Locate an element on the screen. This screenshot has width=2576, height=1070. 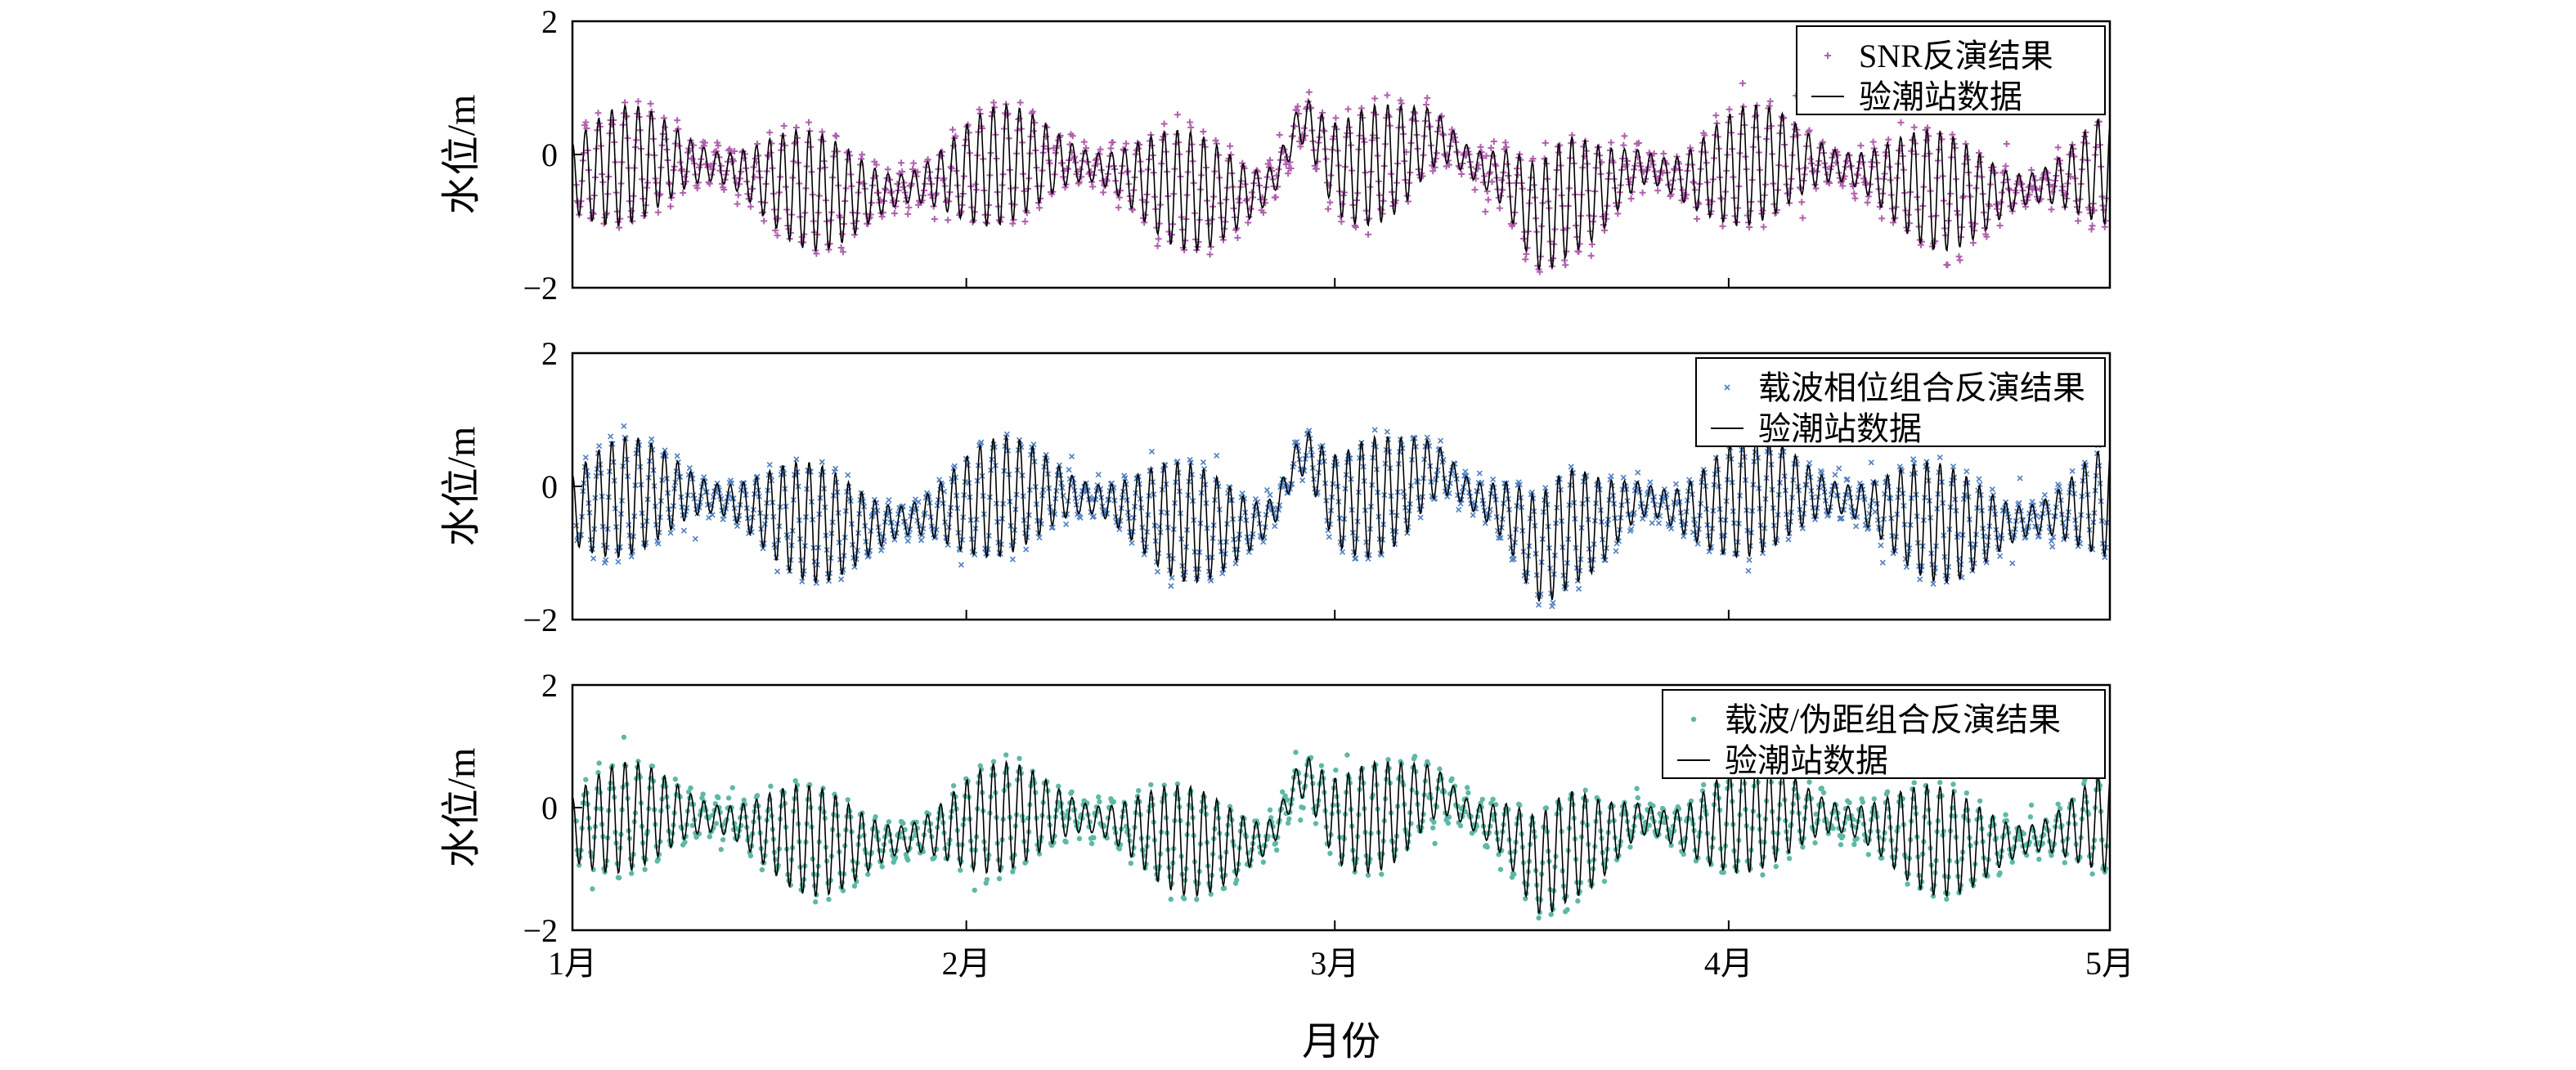
y-tick-label: −2 is located at coordinates (540, 930).